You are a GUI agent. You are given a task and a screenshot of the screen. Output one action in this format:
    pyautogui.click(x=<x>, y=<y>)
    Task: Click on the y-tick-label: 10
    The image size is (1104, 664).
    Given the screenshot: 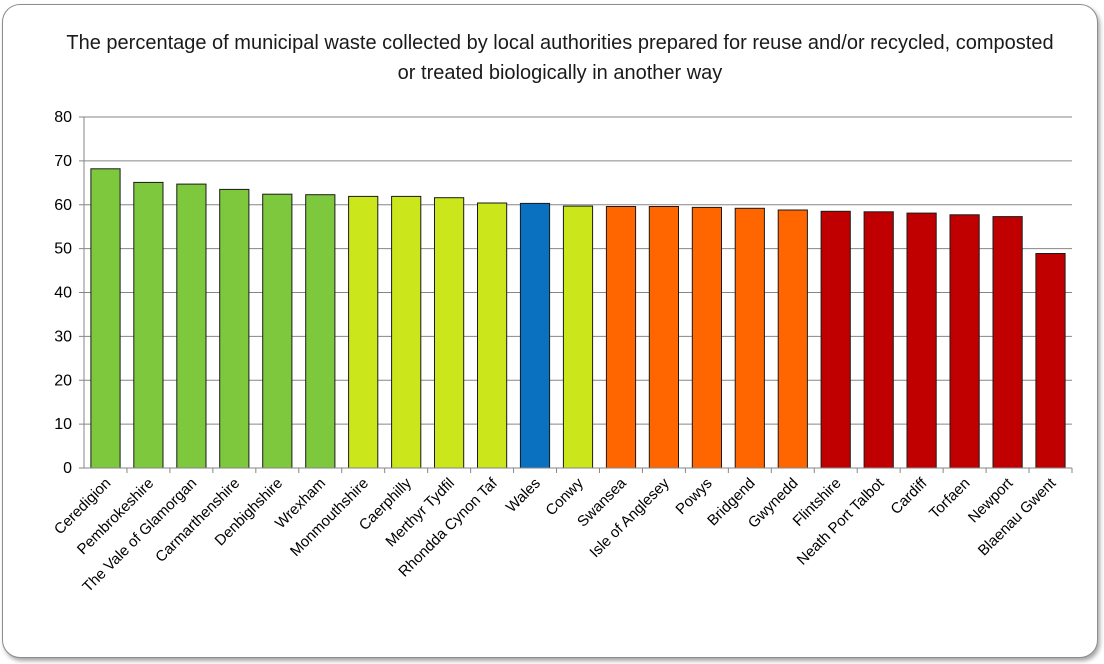 What is the action you would take?
    pyautogui.click(x=63, y=424)
    